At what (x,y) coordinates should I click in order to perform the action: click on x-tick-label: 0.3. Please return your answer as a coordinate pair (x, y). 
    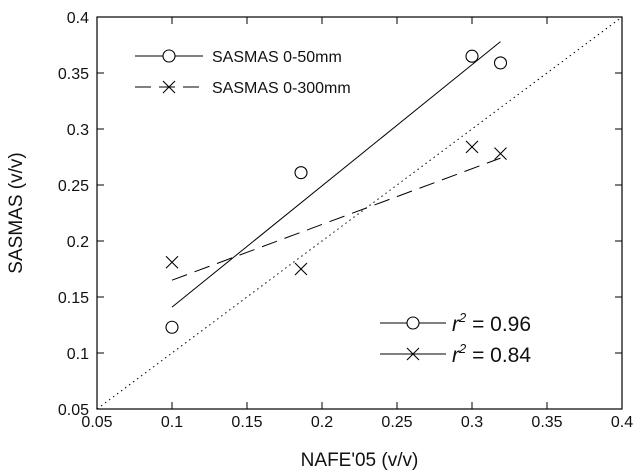
    Looking at the image, I should click on (472, 422).